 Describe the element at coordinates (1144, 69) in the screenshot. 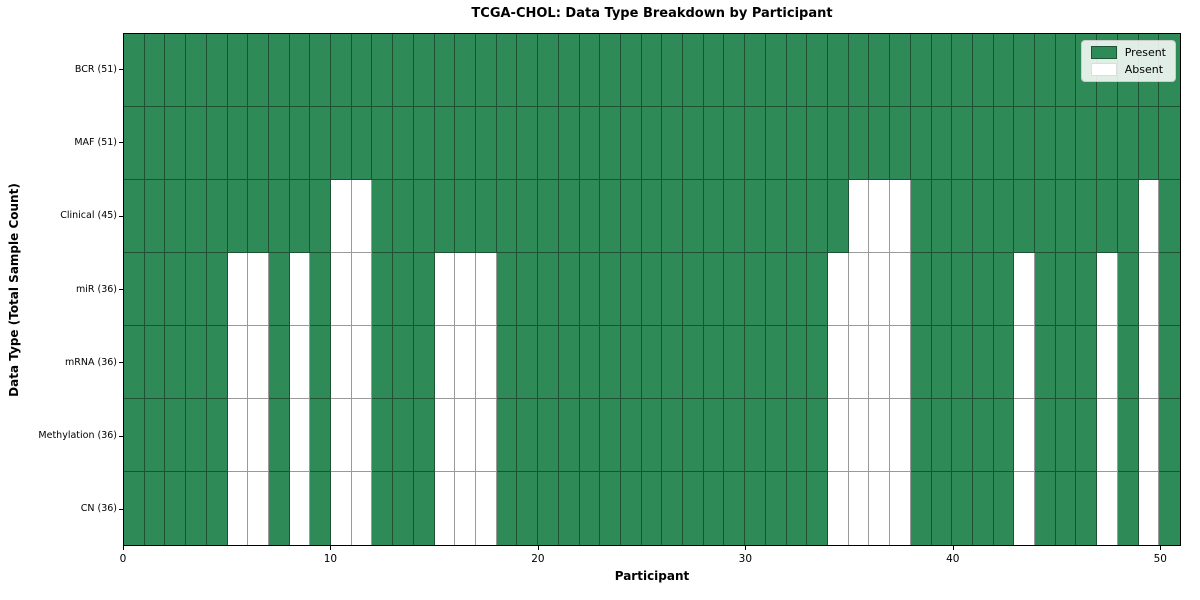

I see `legend-label-absent: Absent` at that location.